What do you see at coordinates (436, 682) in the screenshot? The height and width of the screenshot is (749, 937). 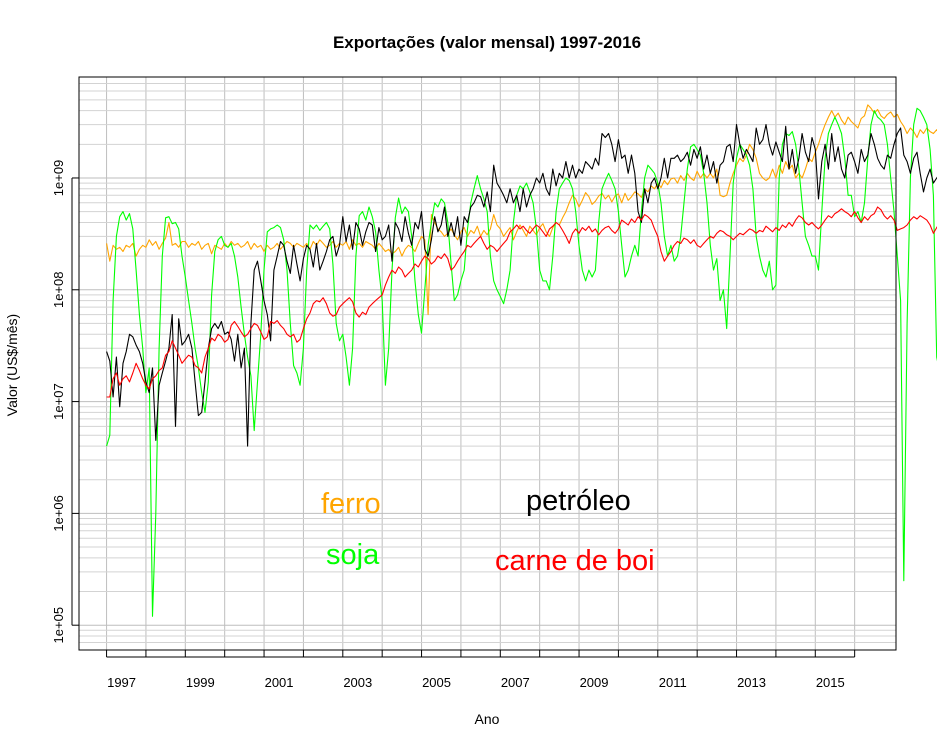 I see `x-tick-label: 2005` at bounding box center [436, 682].